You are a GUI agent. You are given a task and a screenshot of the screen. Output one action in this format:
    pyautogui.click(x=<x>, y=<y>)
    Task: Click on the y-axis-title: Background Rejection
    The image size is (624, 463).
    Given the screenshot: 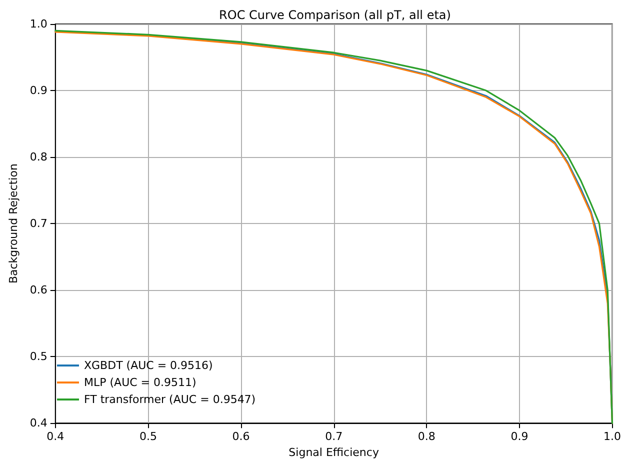 What is the action you would take?
    pyautogui.click(x=13, y=224)
    